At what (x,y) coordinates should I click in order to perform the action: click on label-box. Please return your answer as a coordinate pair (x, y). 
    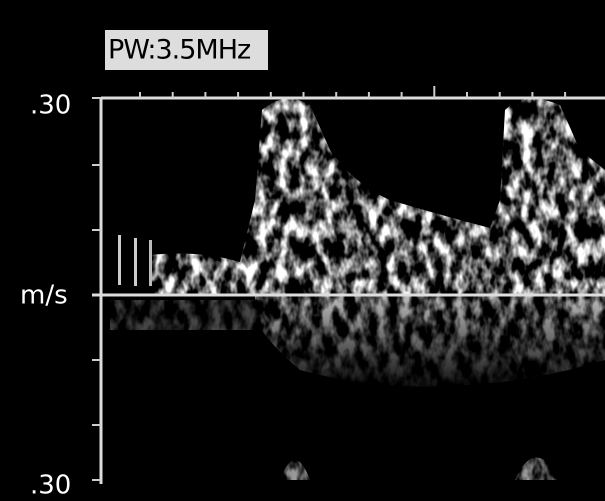
    Looking at the image, I should click on (186, 50).